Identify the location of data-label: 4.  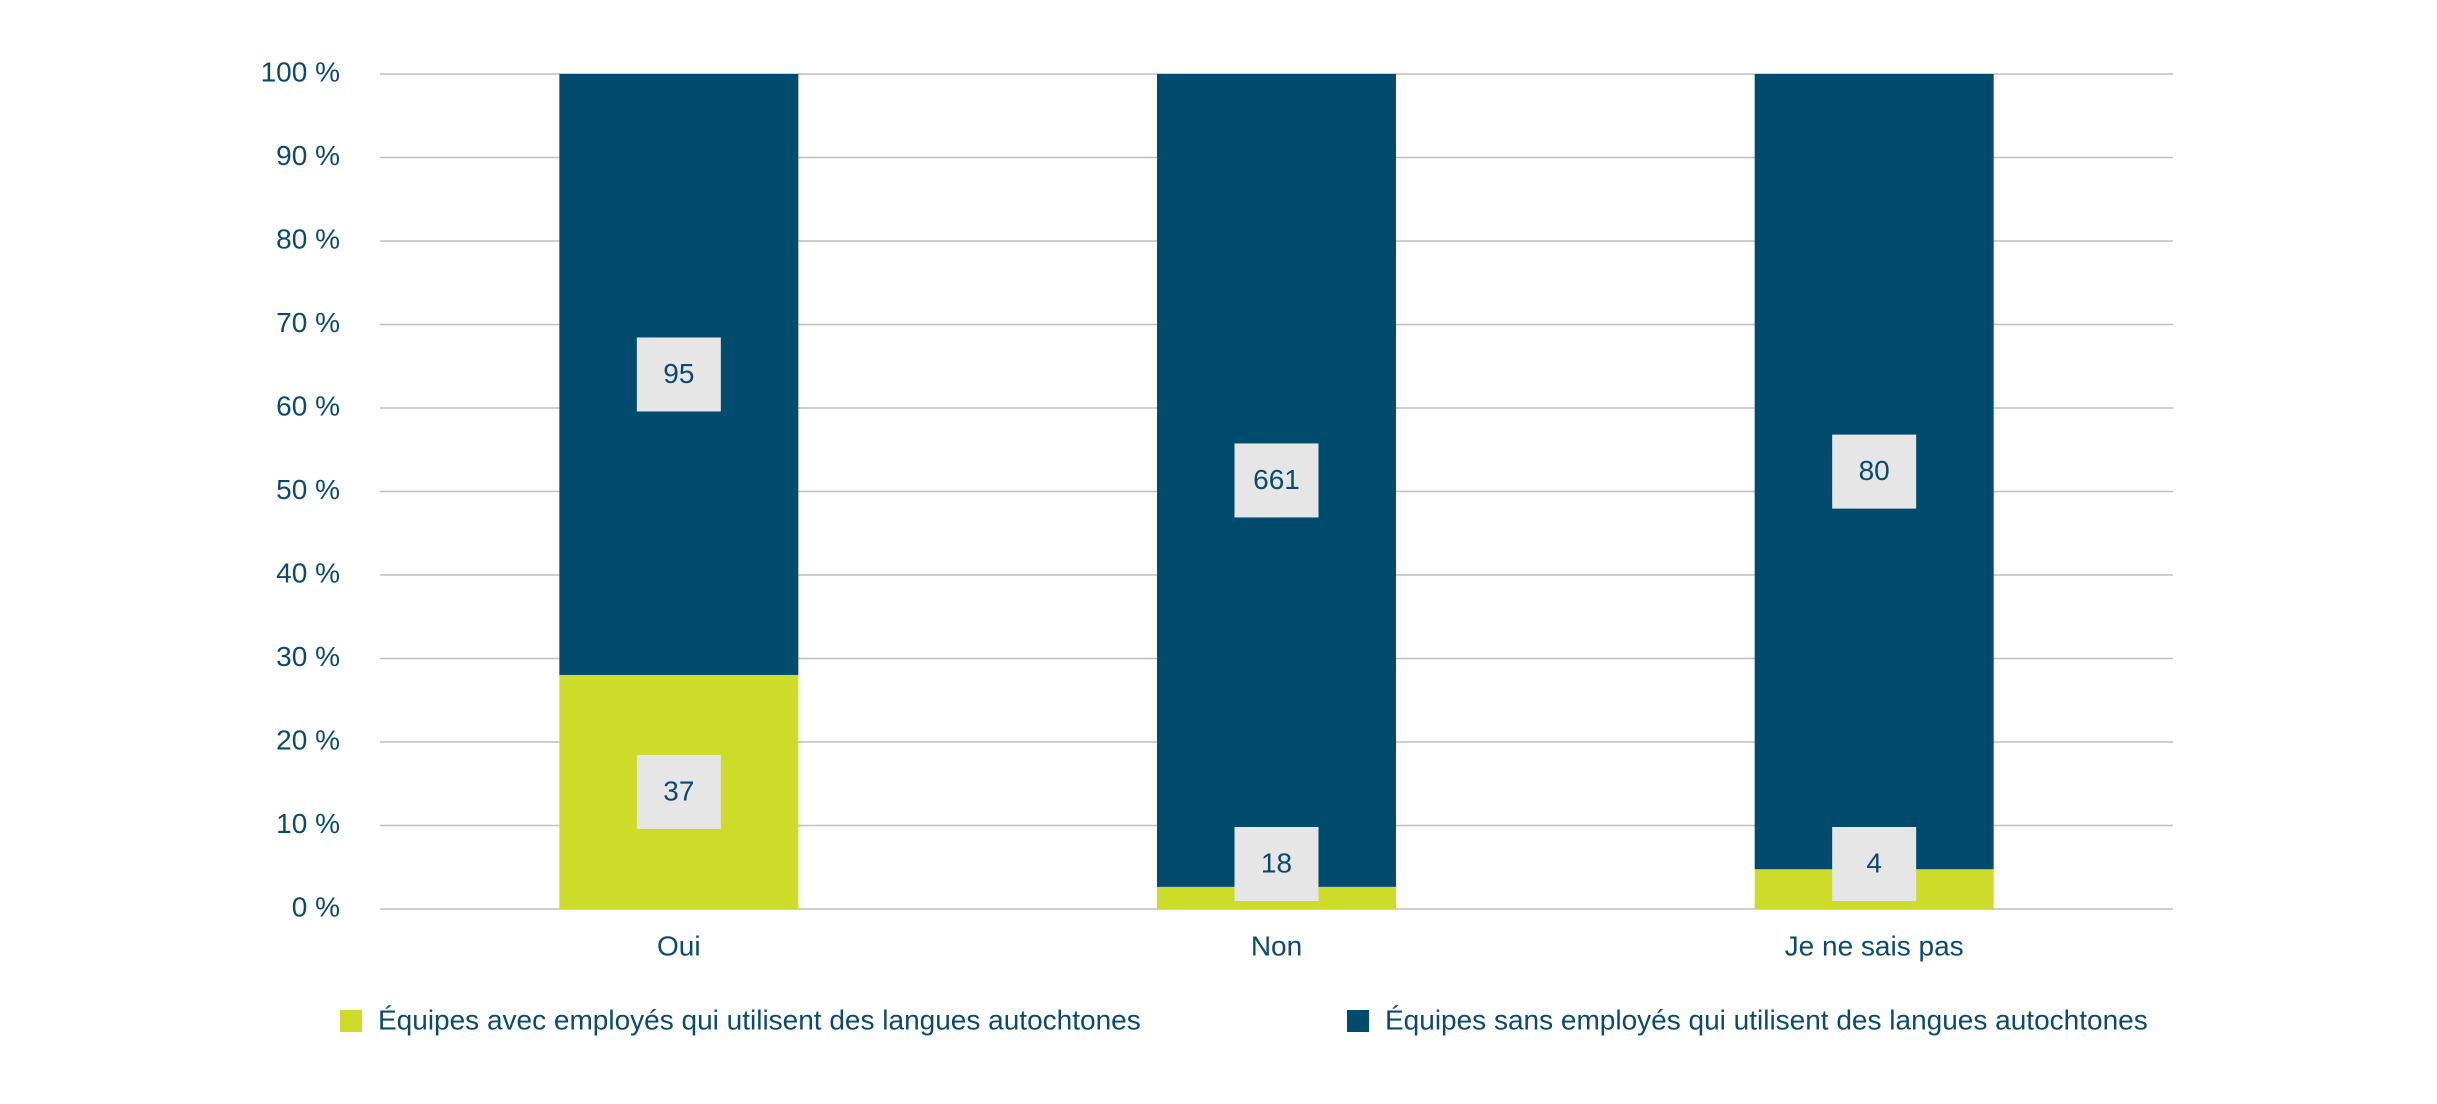
(1874, 862).